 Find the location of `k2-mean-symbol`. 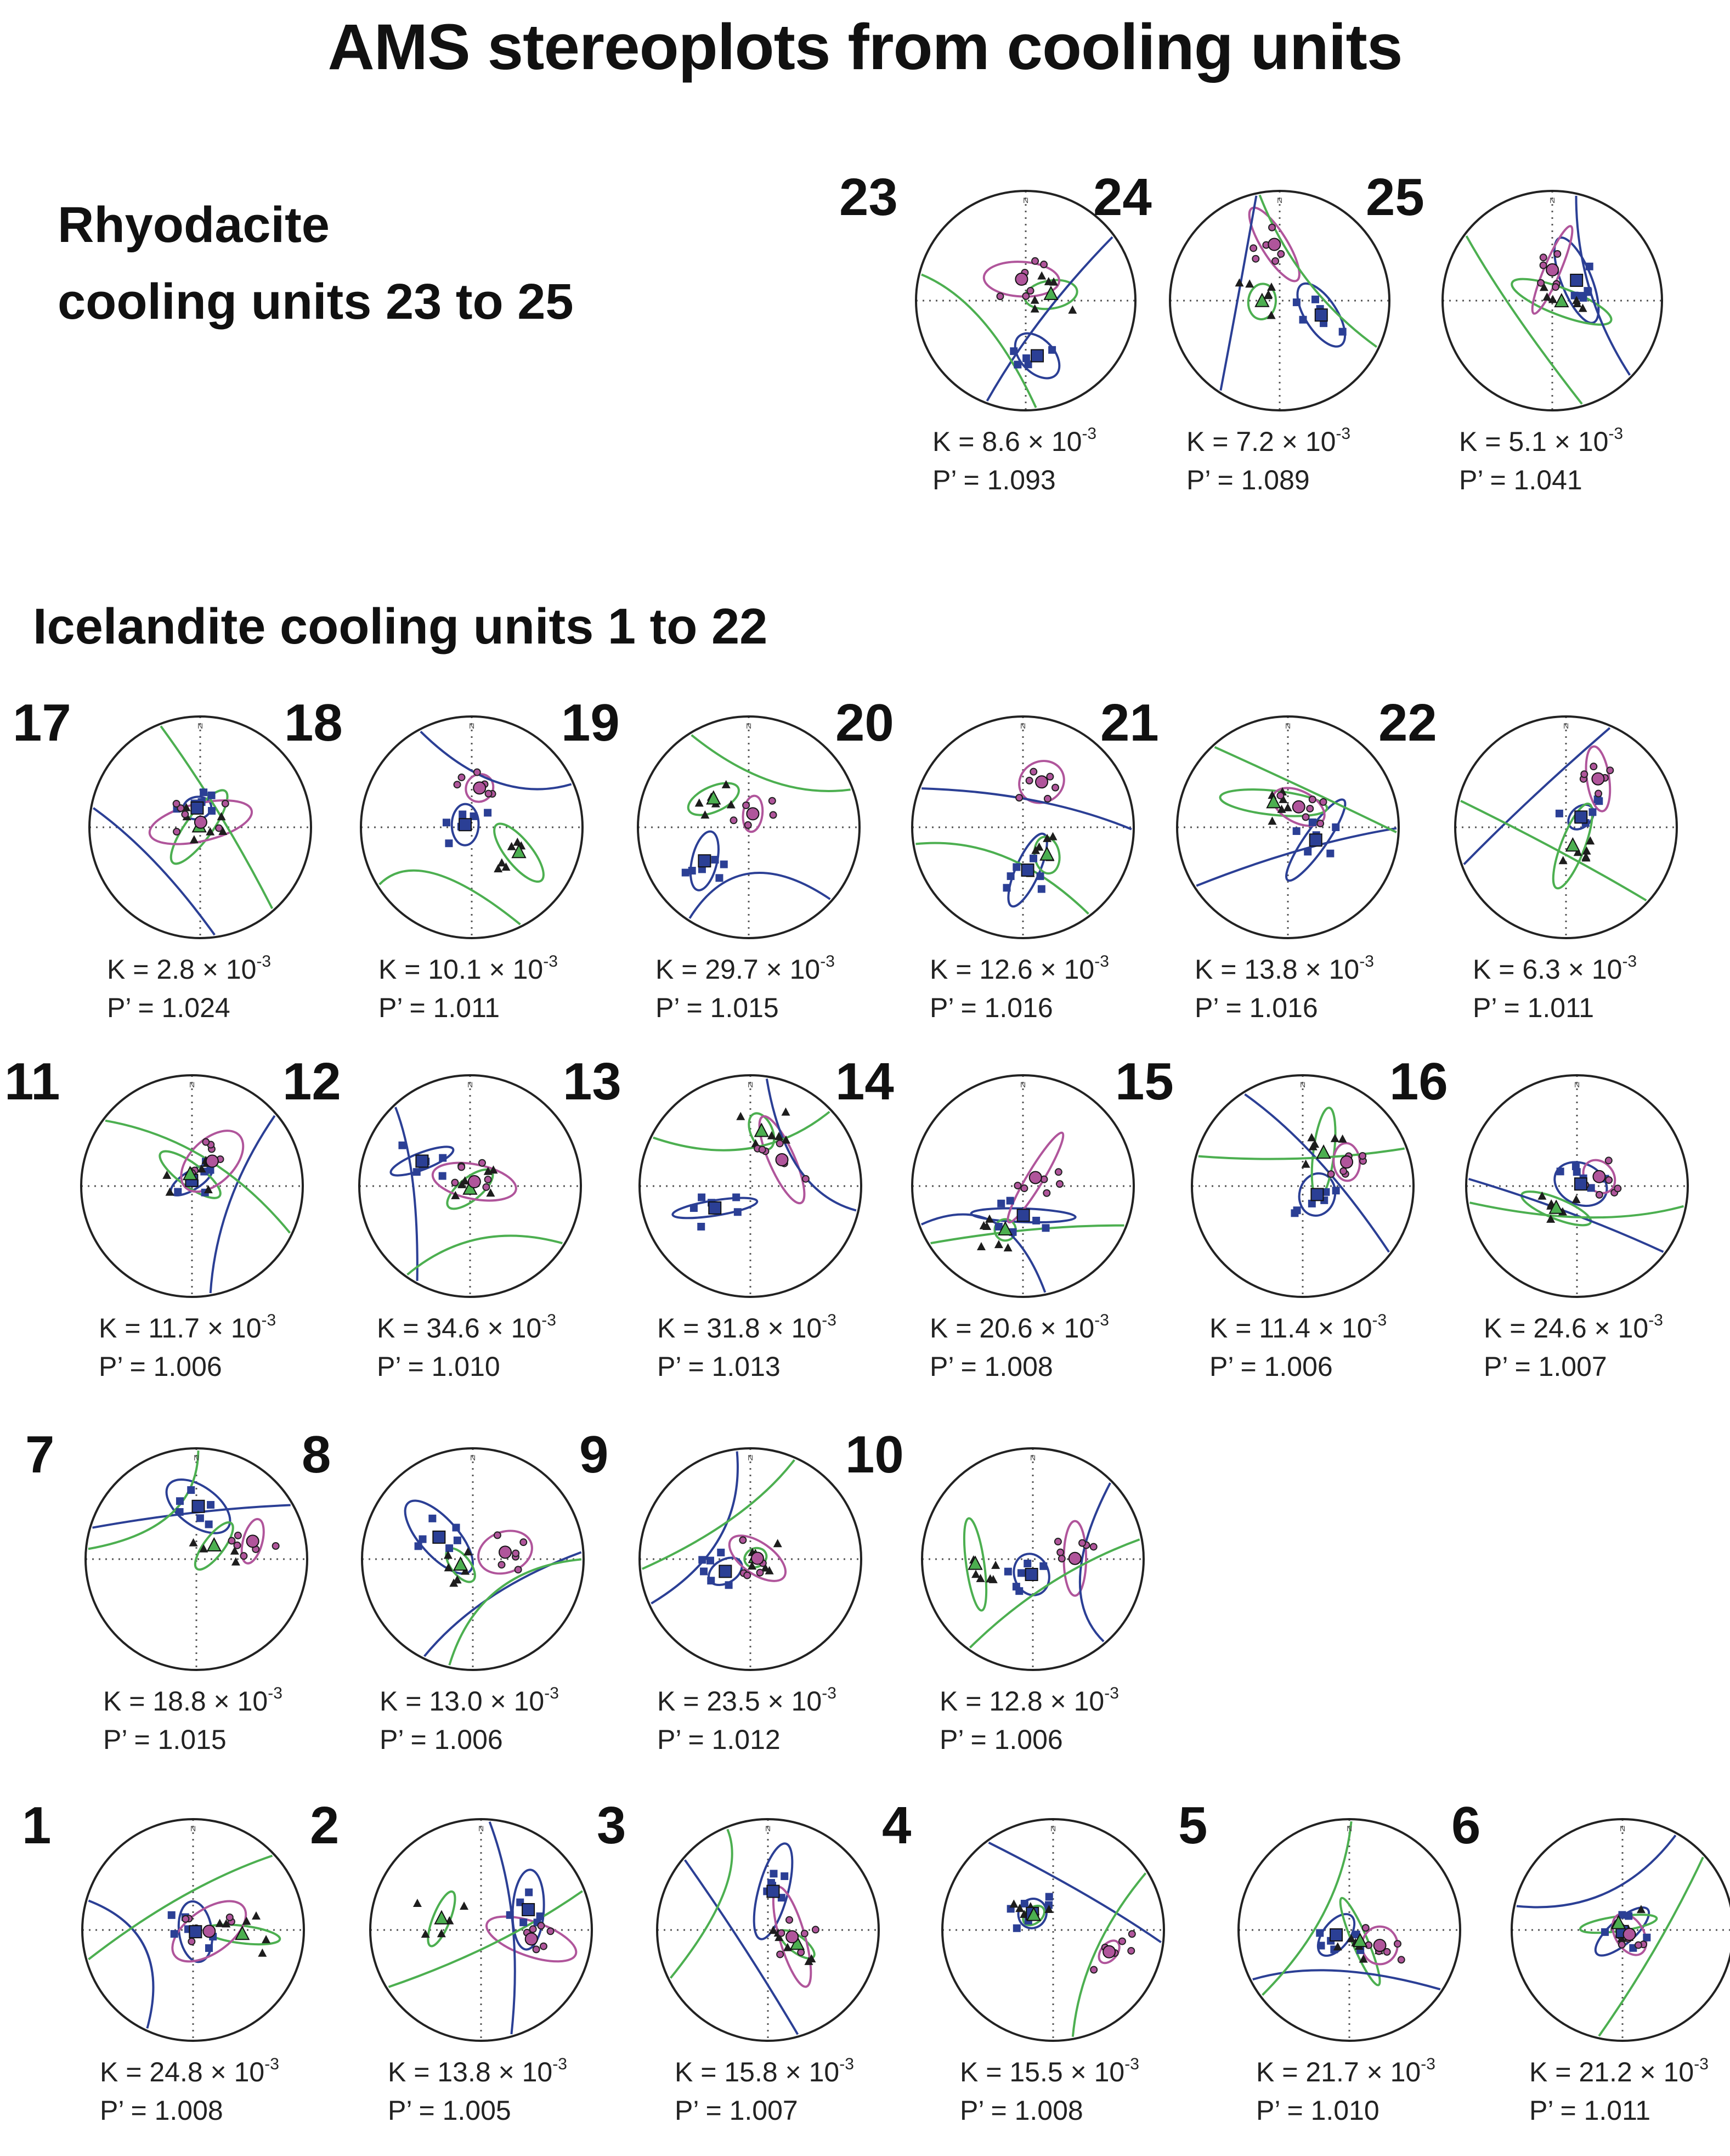

k2-mean-symbol is located at coordinates (1262, 299).